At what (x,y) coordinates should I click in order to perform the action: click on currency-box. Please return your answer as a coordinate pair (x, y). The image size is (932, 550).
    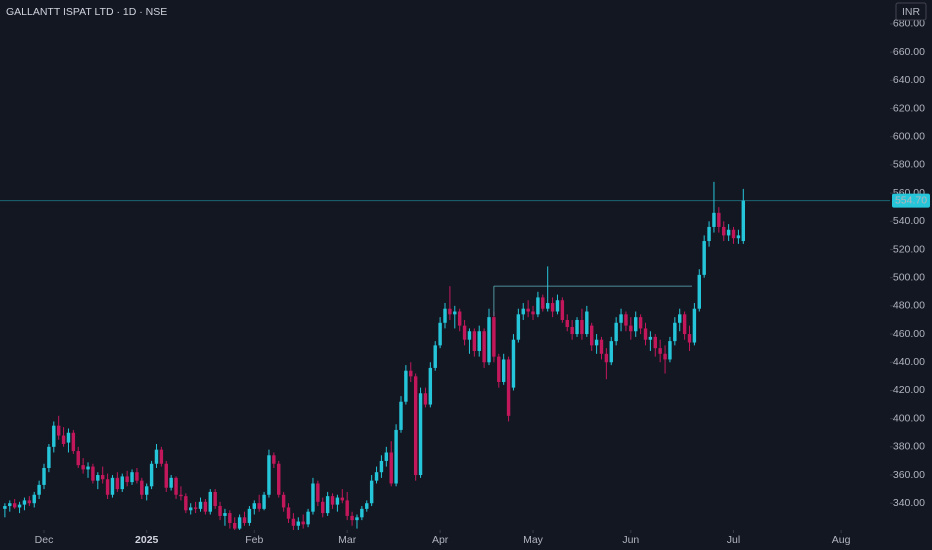
    Looking at the image, I should click on (911, 11).